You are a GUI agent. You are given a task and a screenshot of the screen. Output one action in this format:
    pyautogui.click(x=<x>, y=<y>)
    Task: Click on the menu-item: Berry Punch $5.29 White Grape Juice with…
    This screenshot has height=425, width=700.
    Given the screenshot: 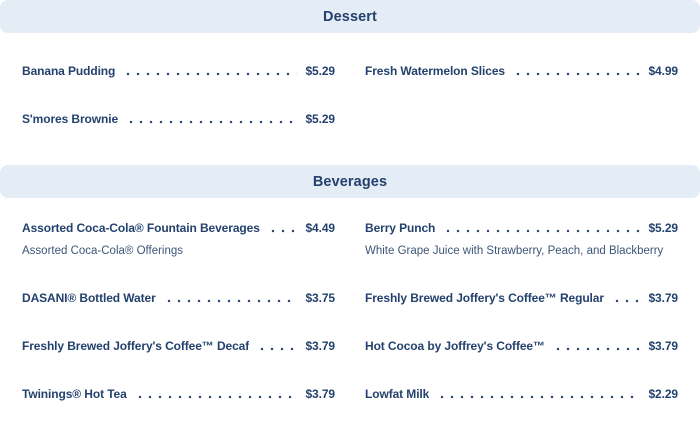 What is the action you would take?
    pyautogui.click(x=521, y=239)
    